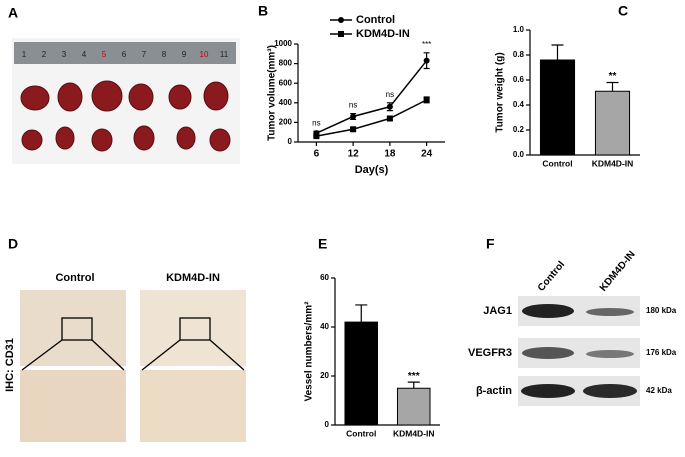 This screenshot has width=685, height=457. Describe the element at coordinates (383, 34) in the screenshot. I see `legend-label: KDM4D-IN` at that location.